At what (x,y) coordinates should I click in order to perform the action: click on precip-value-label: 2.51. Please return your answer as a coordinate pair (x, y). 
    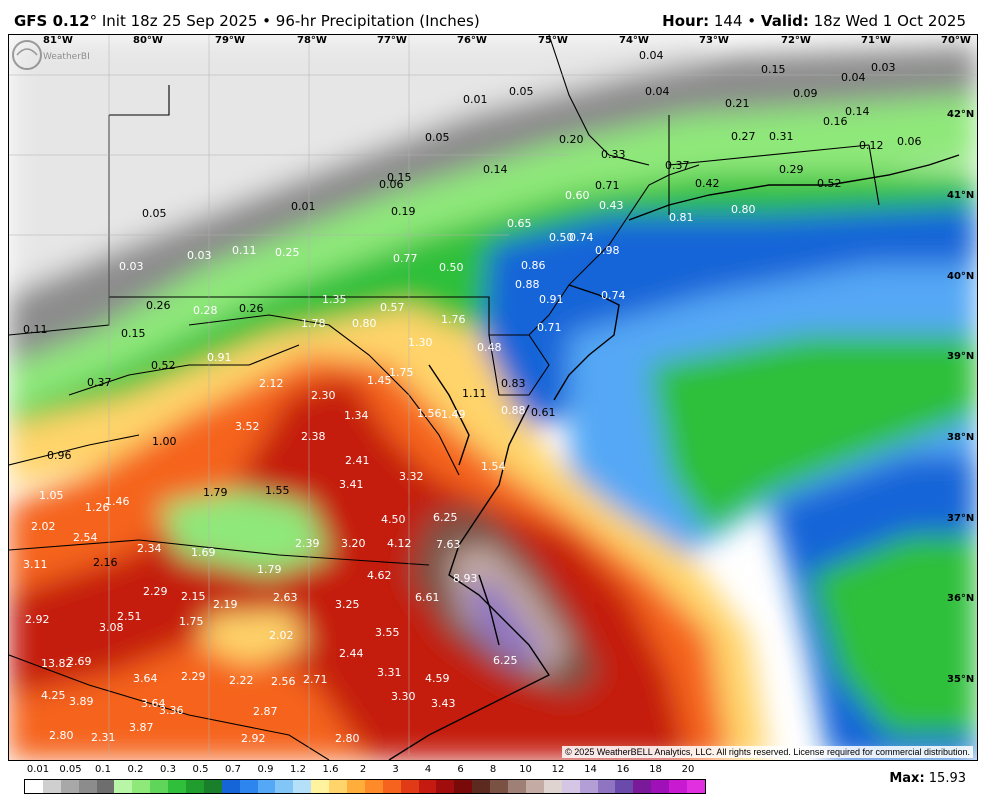
    Looking at the image, I should click on (129, 616).